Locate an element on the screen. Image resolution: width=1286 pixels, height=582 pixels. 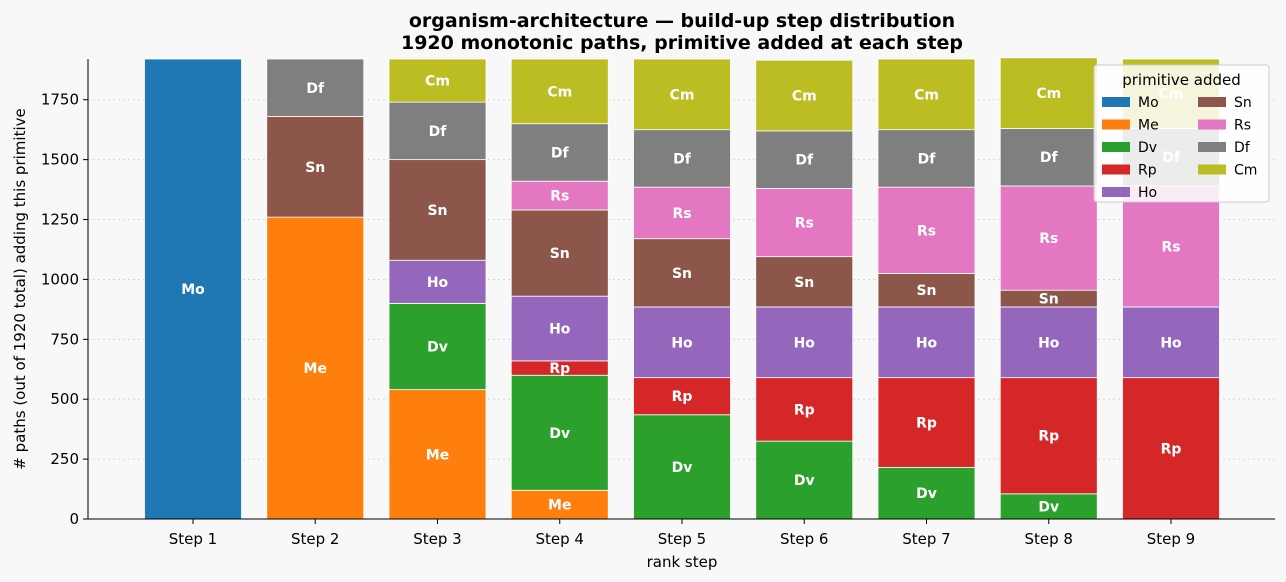
x-tick-label: Step 2 is located at coordinates (315, 539).